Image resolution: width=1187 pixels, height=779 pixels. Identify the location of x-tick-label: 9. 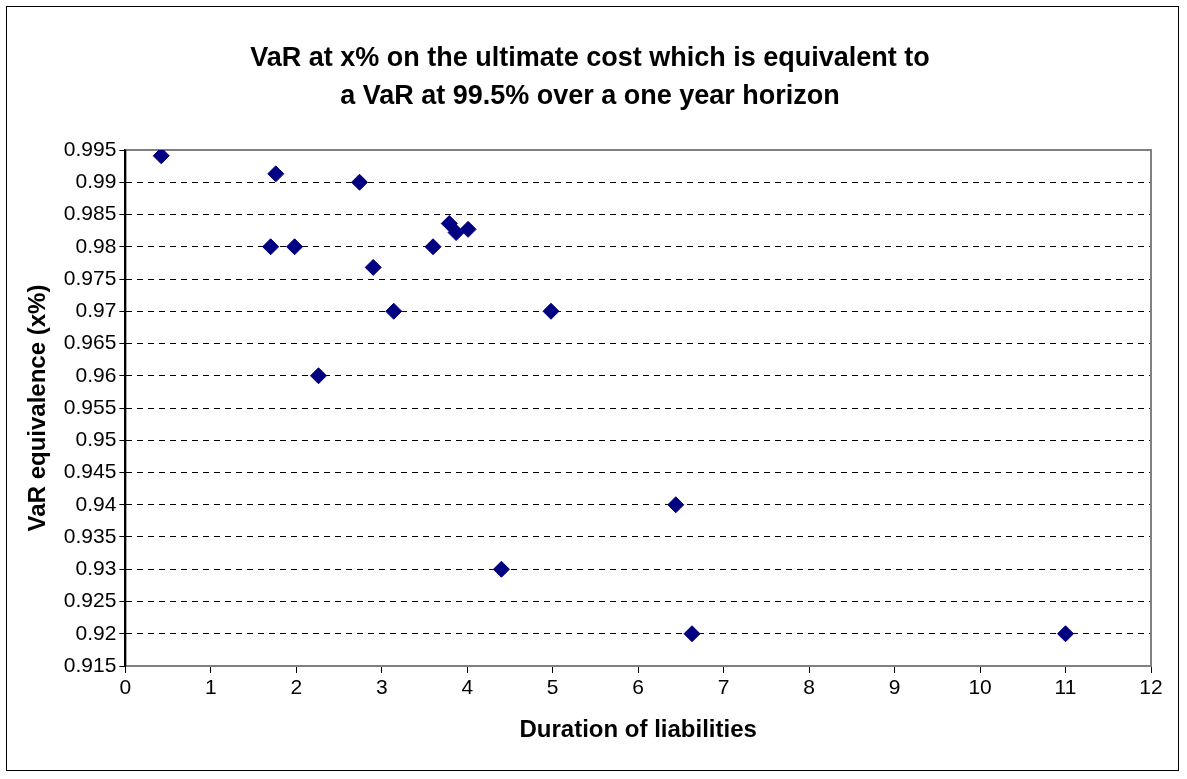
(894, 687).